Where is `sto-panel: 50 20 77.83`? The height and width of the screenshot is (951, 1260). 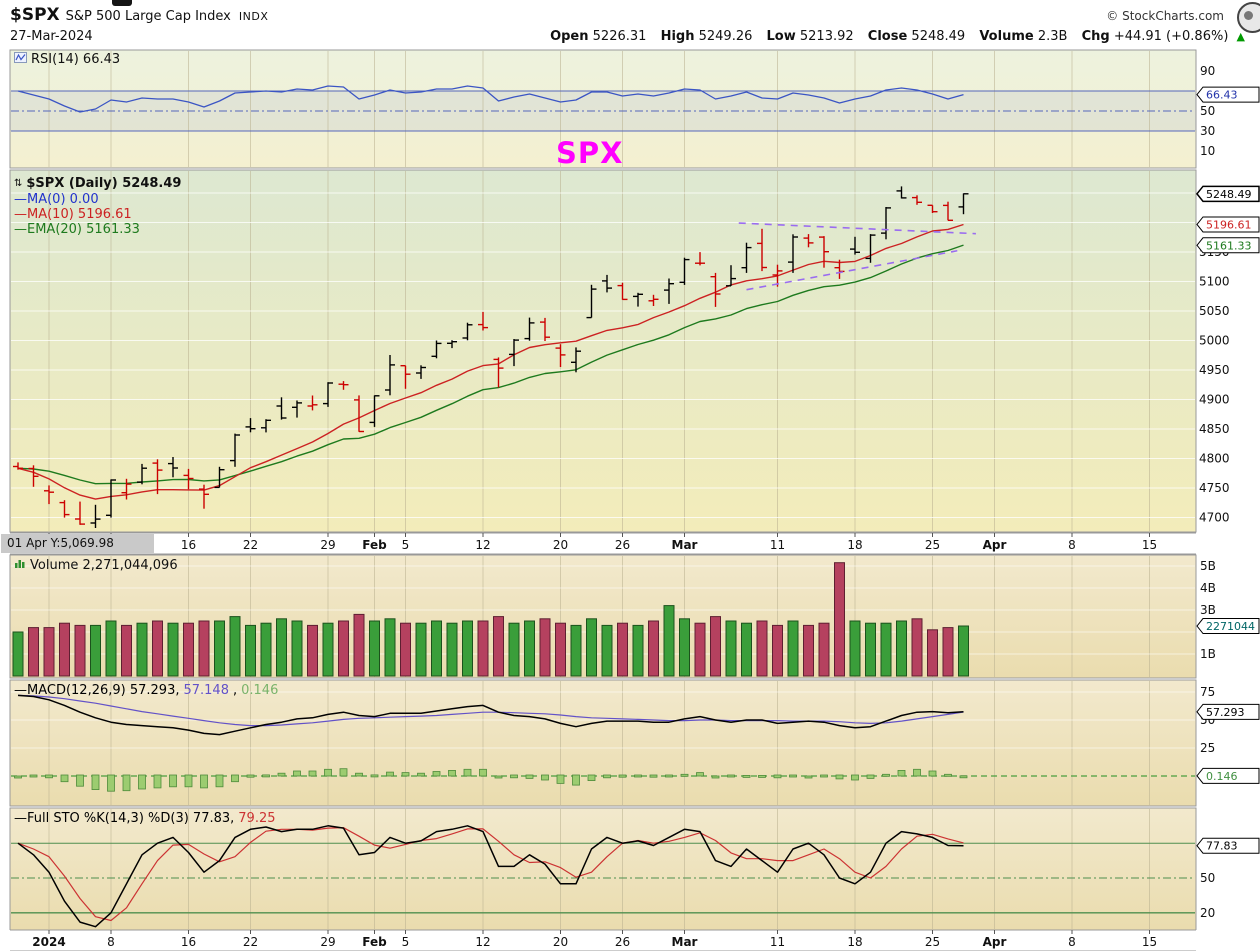
sto-panel: 50 20 77.83 is located at coordinates (634, 869).